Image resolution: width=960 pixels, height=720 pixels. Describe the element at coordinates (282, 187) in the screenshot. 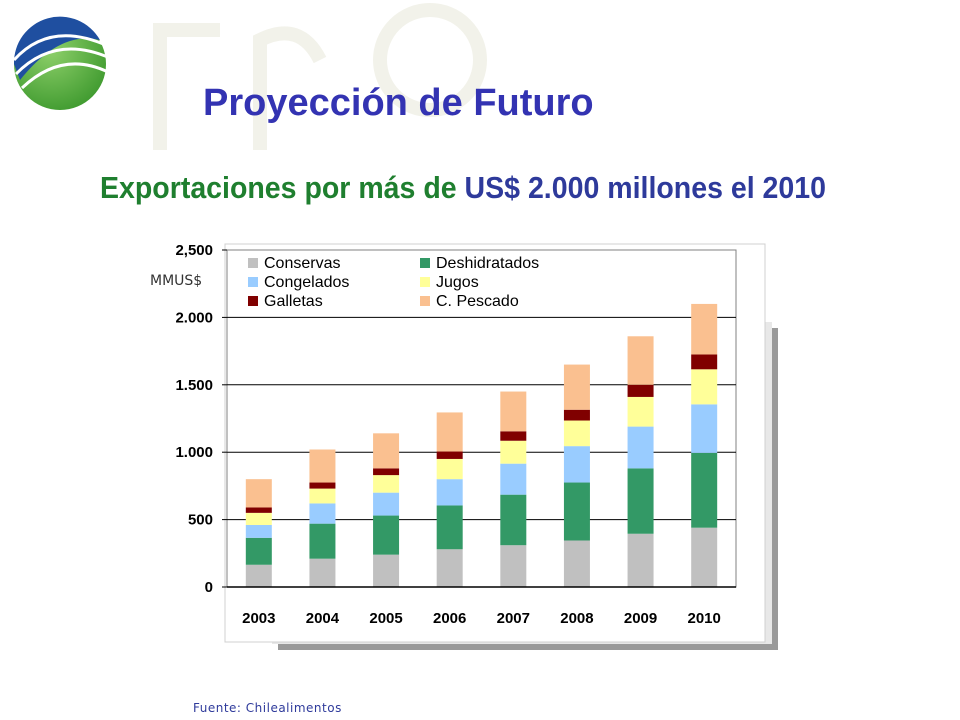

I see `subtitle-part-1: Exportaciones por más de` at that location.